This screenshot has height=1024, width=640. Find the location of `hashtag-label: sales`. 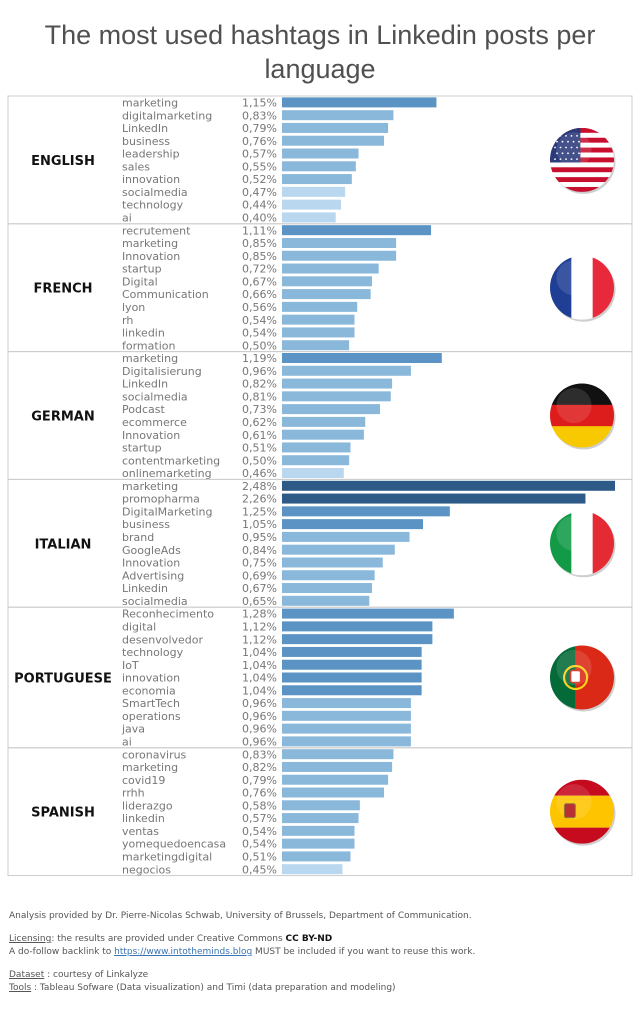

hashtag-label: sales is located at coordinates (136, 166).